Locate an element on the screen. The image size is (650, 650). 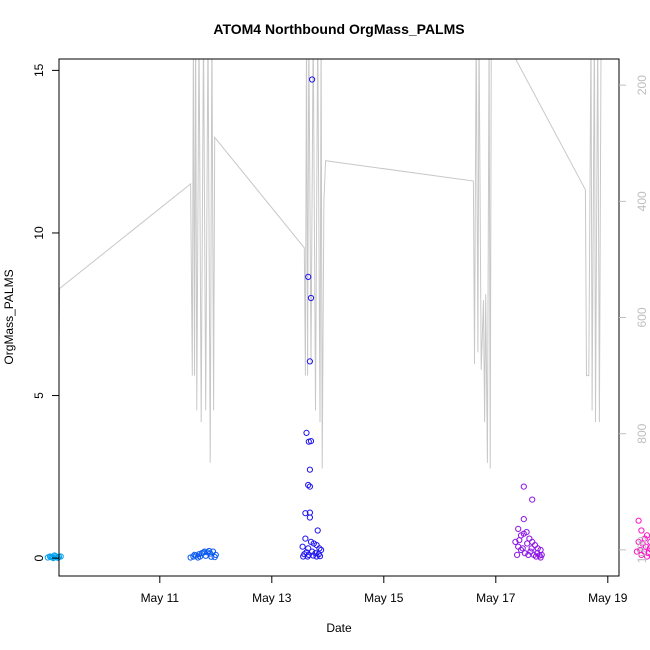
x-tick-label: May 17 is located at coordinates (496, 598).